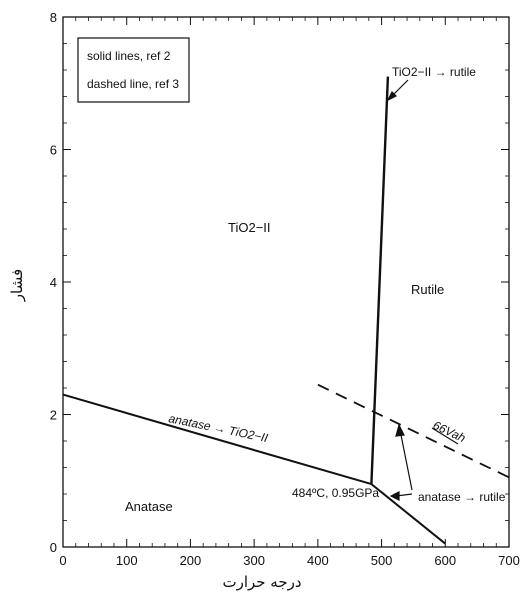 This screenshot has width=523, height=596. What do you see at coordinates (394, 496) in the screenshot?
I see `arrowhead-anatase-rutile-b` at bounding box center [394, 496].